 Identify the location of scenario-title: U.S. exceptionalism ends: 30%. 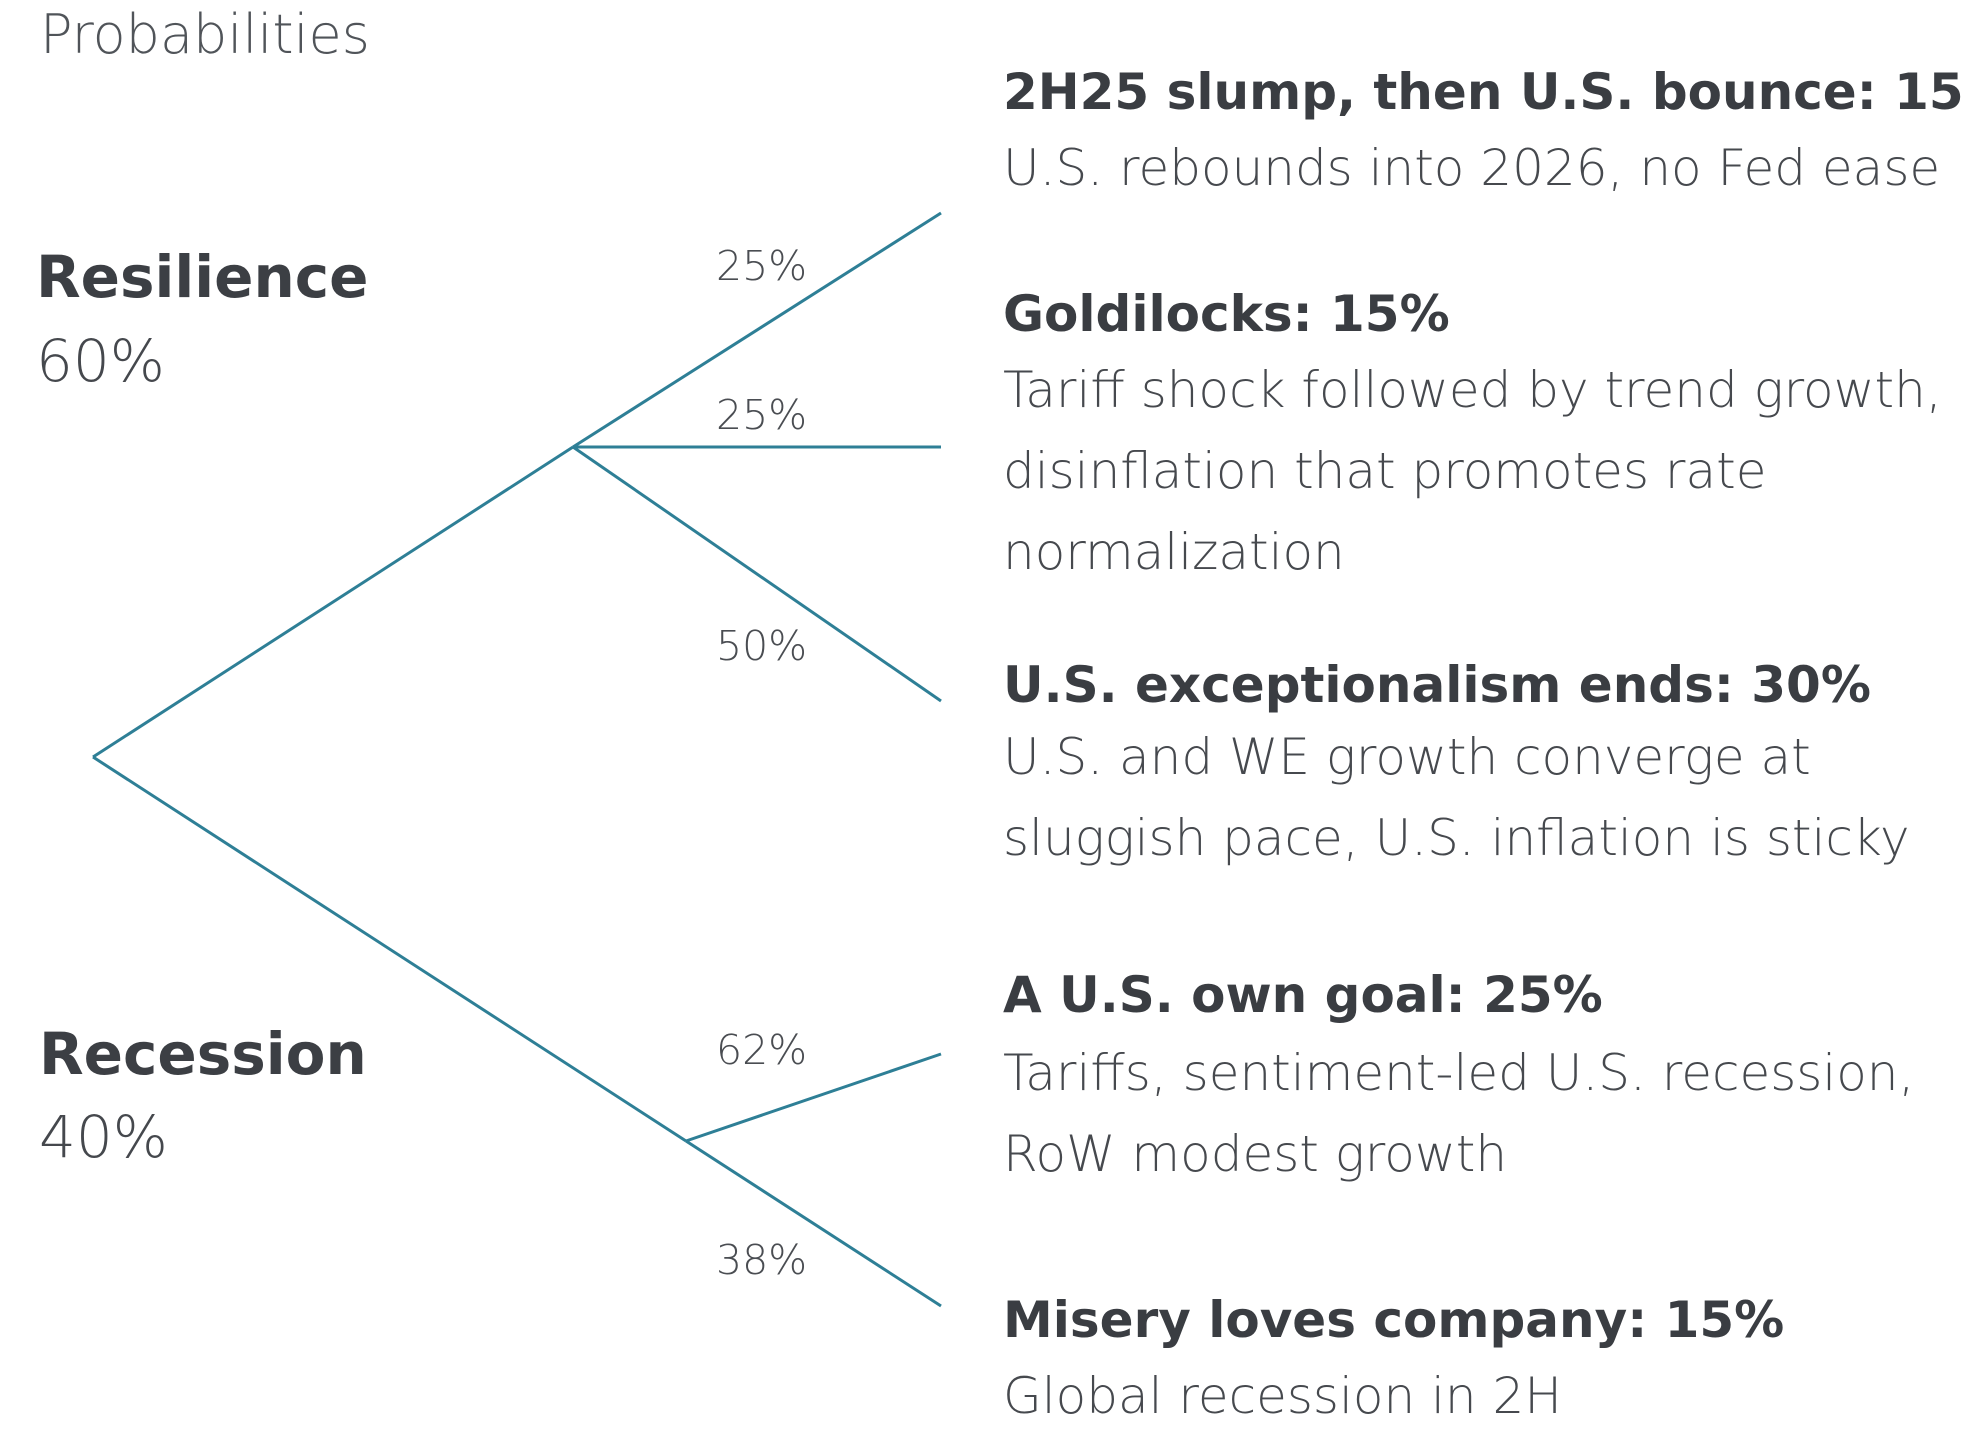
(1437, 685).